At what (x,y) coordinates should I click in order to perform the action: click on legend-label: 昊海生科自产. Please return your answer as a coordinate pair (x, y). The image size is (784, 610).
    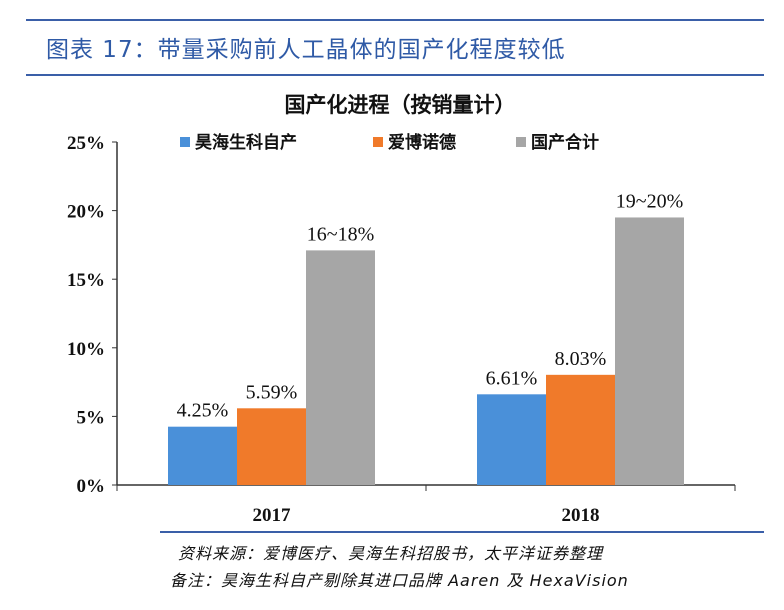
    Looking at the image, I should click on (246, 142).